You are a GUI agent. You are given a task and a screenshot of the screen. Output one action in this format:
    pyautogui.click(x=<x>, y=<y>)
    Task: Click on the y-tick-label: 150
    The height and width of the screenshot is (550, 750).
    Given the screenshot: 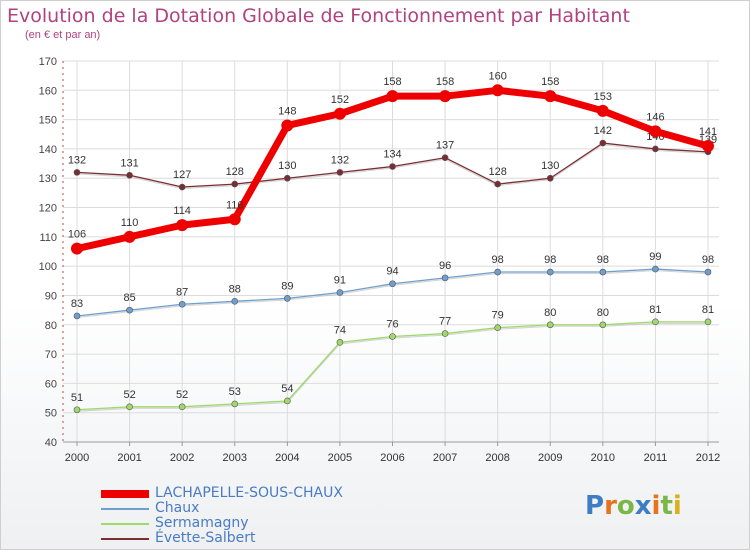 What is the action you would take?
    pyautogui.click(x=48, y=121)
    